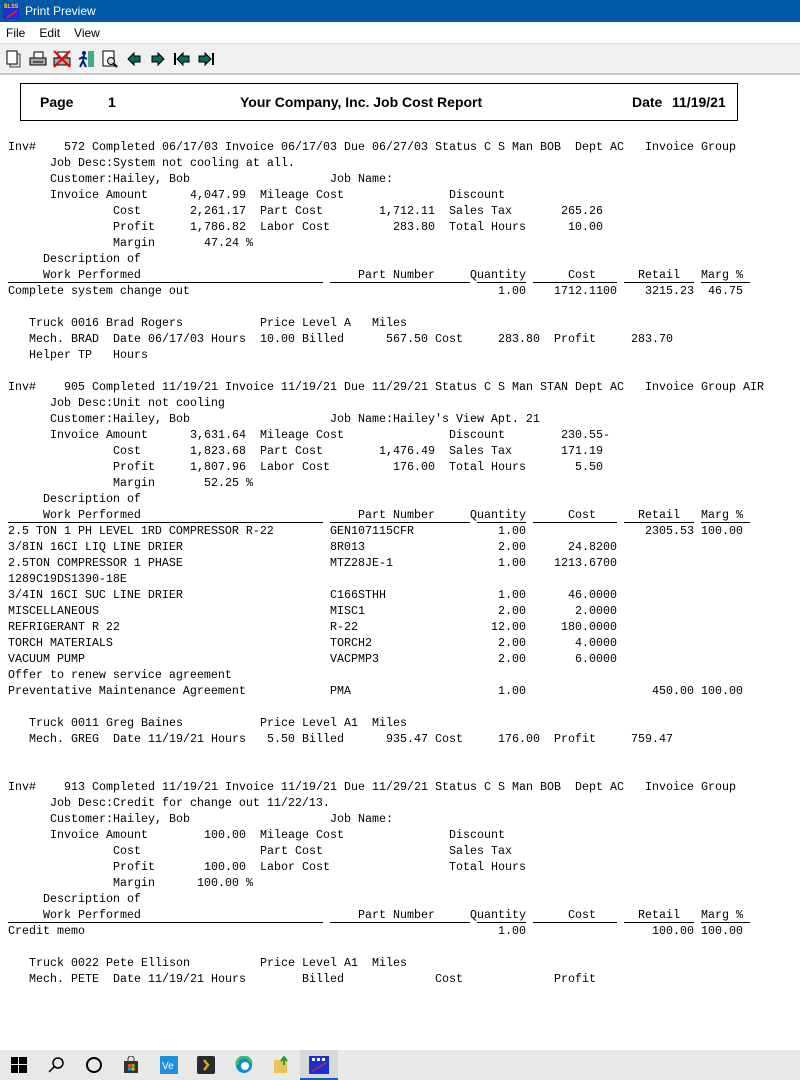 The width and height of the screenshot is (800, 1080). What do you see at coordinates (512, 547) in the screenshot?
I see `item-quantity: 2.00` at bounding box center [512, 547].